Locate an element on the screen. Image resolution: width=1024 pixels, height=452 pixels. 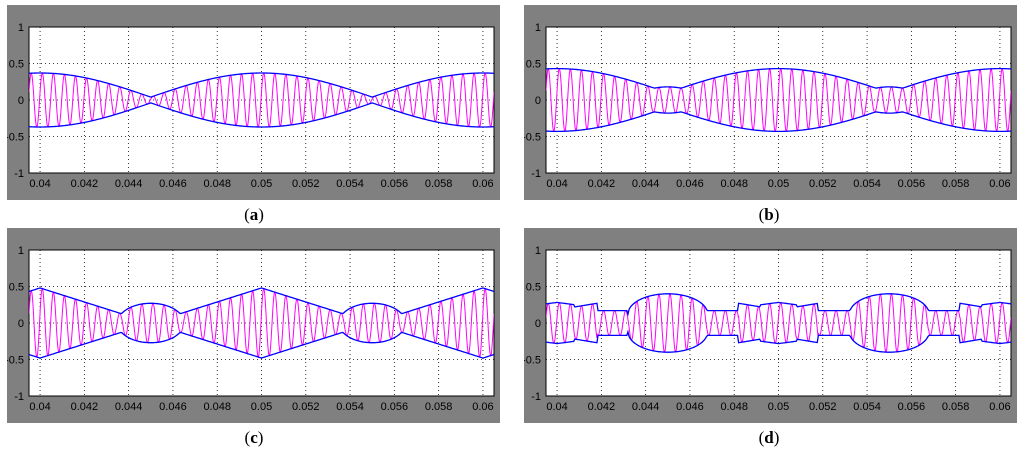
caption-letter-b: b is located at coordinates (769, 214).